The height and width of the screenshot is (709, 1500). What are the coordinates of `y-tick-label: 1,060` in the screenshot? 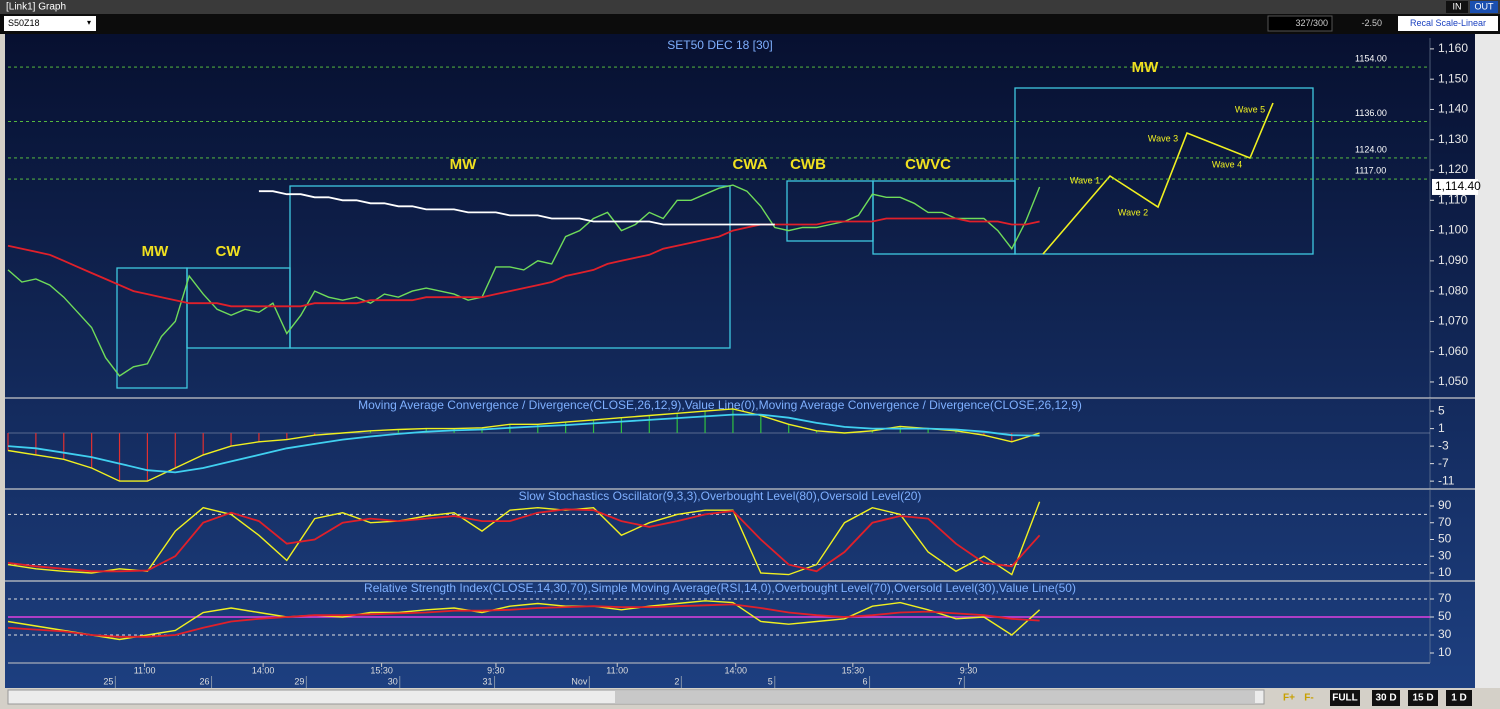 It's located at (1453, 351).